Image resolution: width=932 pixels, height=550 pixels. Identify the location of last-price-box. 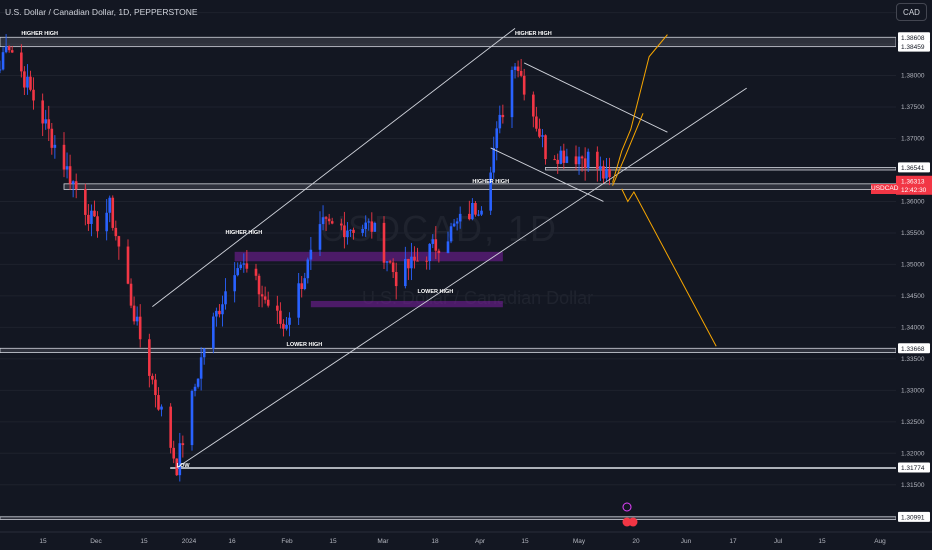
(914, 185).